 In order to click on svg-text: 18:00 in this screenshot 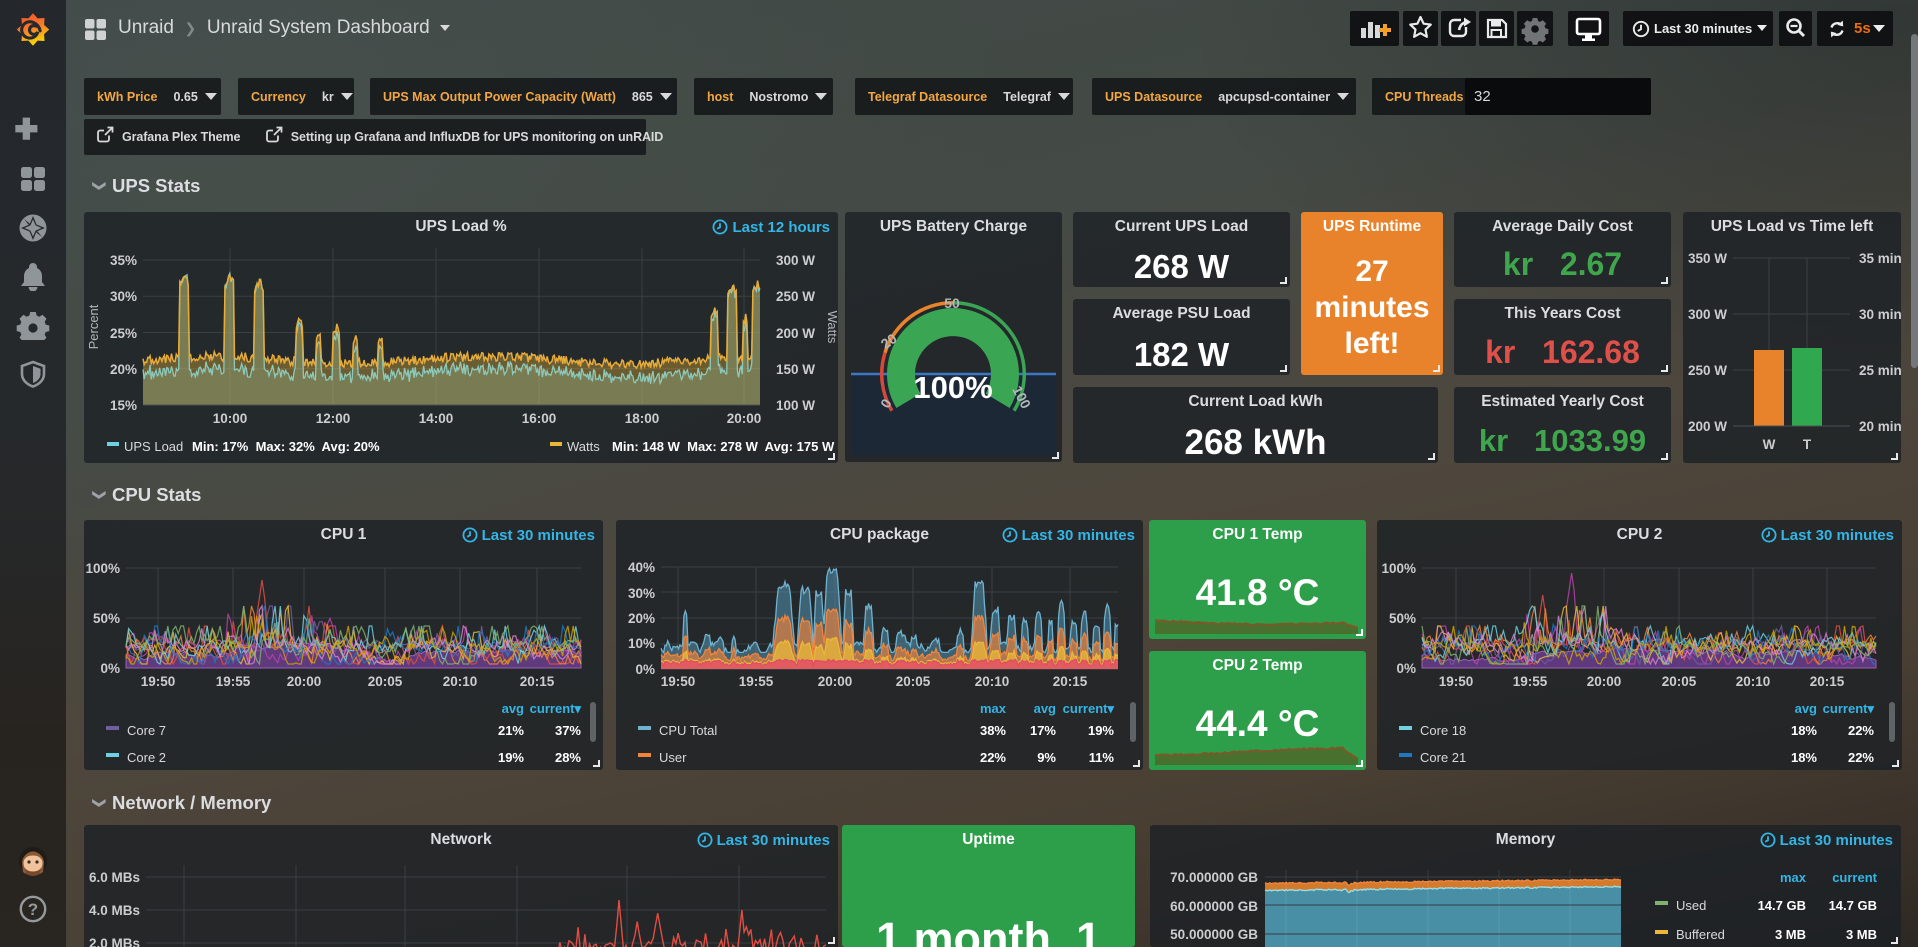, I will do `click(642, 418)`.